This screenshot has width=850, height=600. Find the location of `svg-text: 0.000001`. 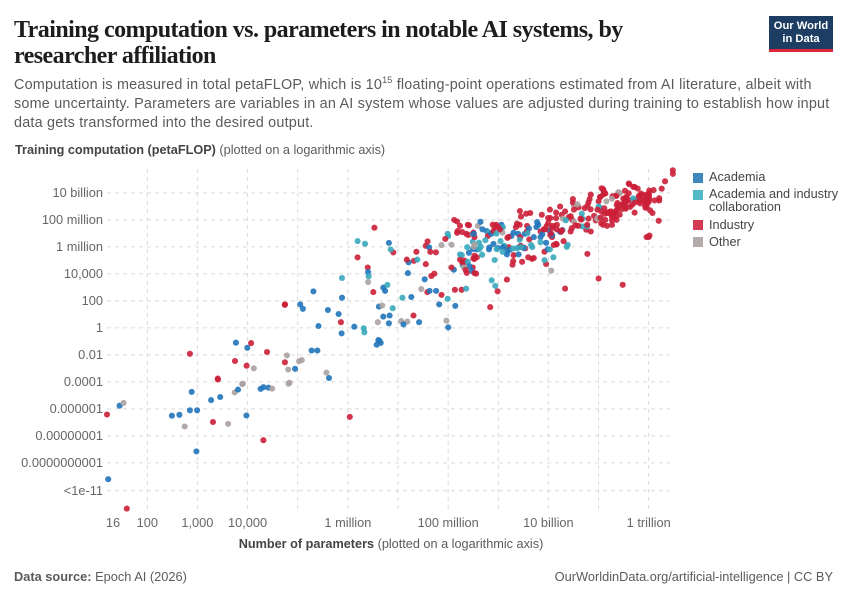

svg-text: 0.000001 is located at coordinates (76, 408).